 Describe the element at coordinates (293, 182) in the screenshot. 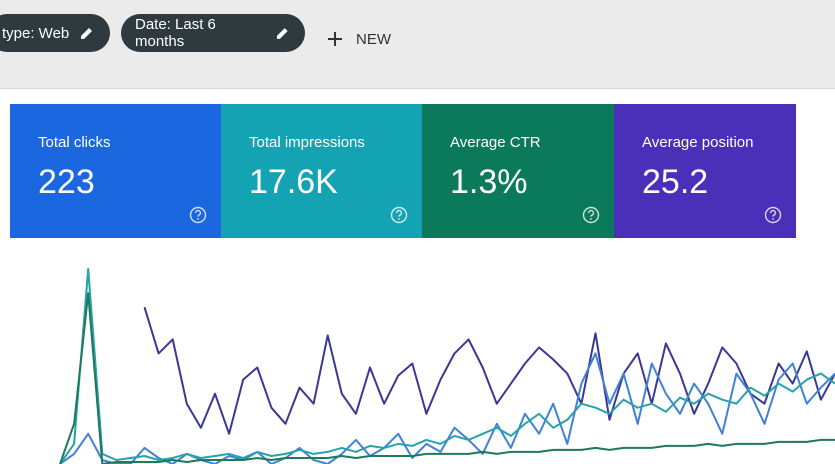

I see `metric-value: 17.6K` at that location.